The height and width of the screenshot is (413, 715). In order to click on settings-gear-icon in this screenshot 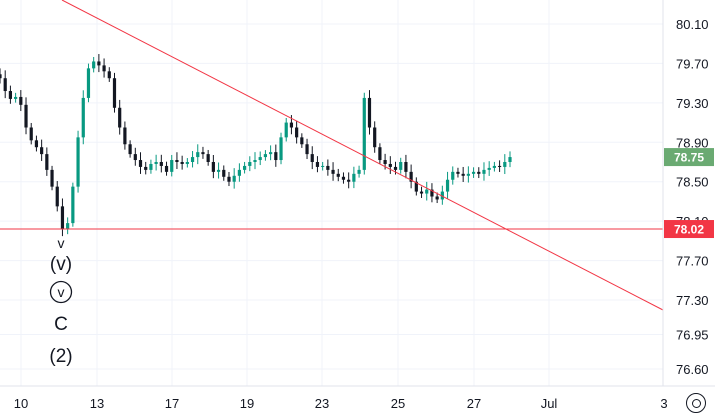, I will do `click(696, 403)`.